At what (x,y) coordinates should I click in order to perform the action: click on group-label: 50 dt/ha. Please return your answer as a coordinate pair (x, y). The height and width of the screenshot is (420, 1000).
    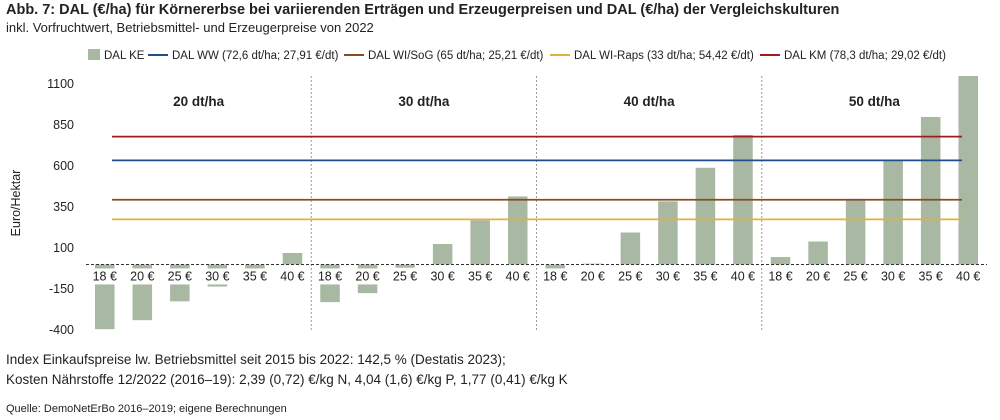
    Looking at the image, I should click on (875, 101).